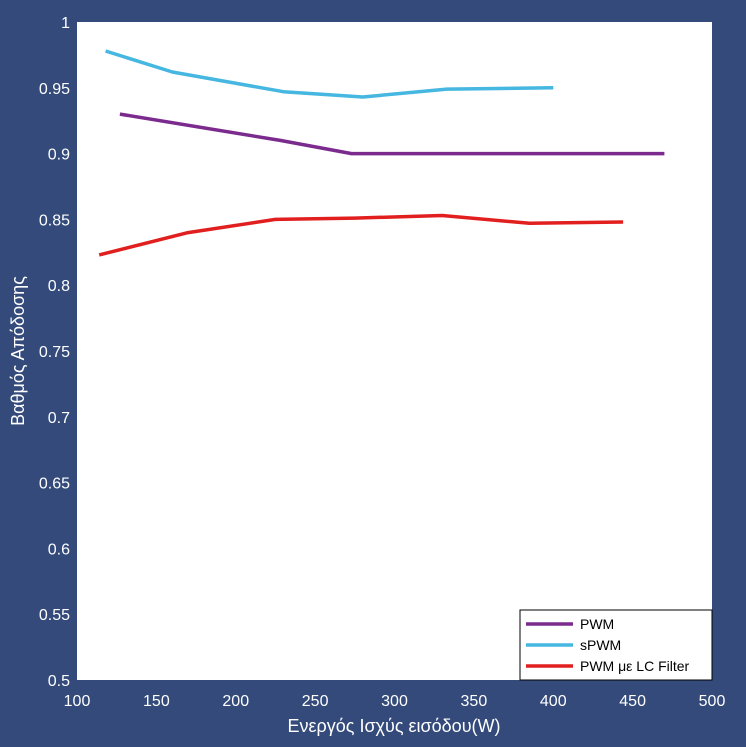 This screenshot has width=746, height=747. I want to click on legend-label-1: sPWM, so click(600, 645).